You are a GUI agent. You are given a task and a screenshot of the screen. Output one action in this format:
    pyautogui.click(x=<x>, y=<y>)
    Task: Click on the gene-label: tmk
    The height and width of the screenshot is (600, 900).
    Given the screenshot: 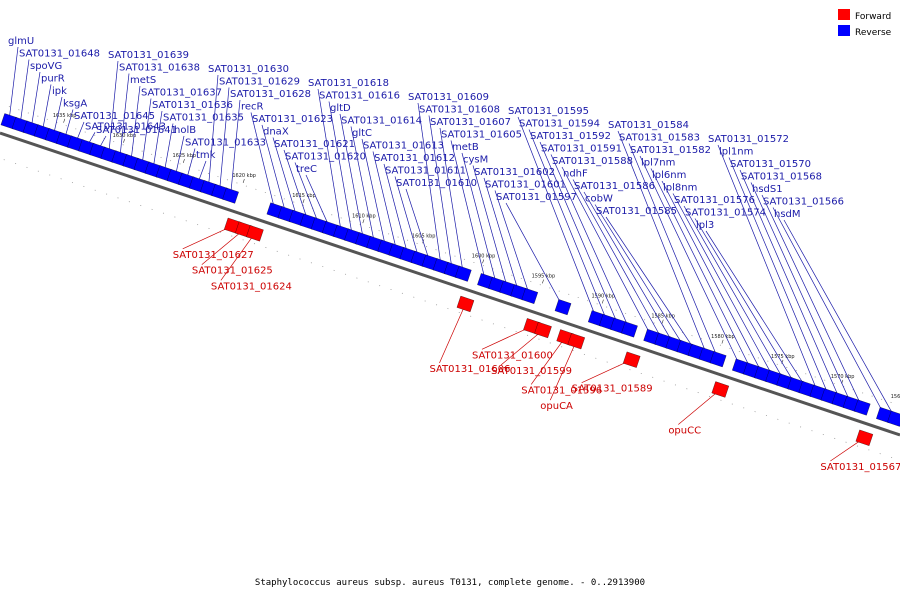 What is the action you would take?
    pyautogui.click(x=206, y=155)
    